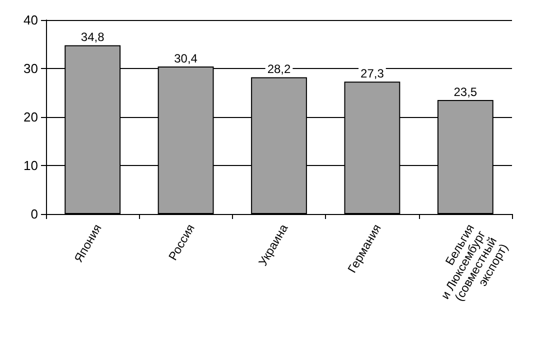 This screenshot has height=338, width=534. I want to click on y-tick-label: 20, so click(31, 117).